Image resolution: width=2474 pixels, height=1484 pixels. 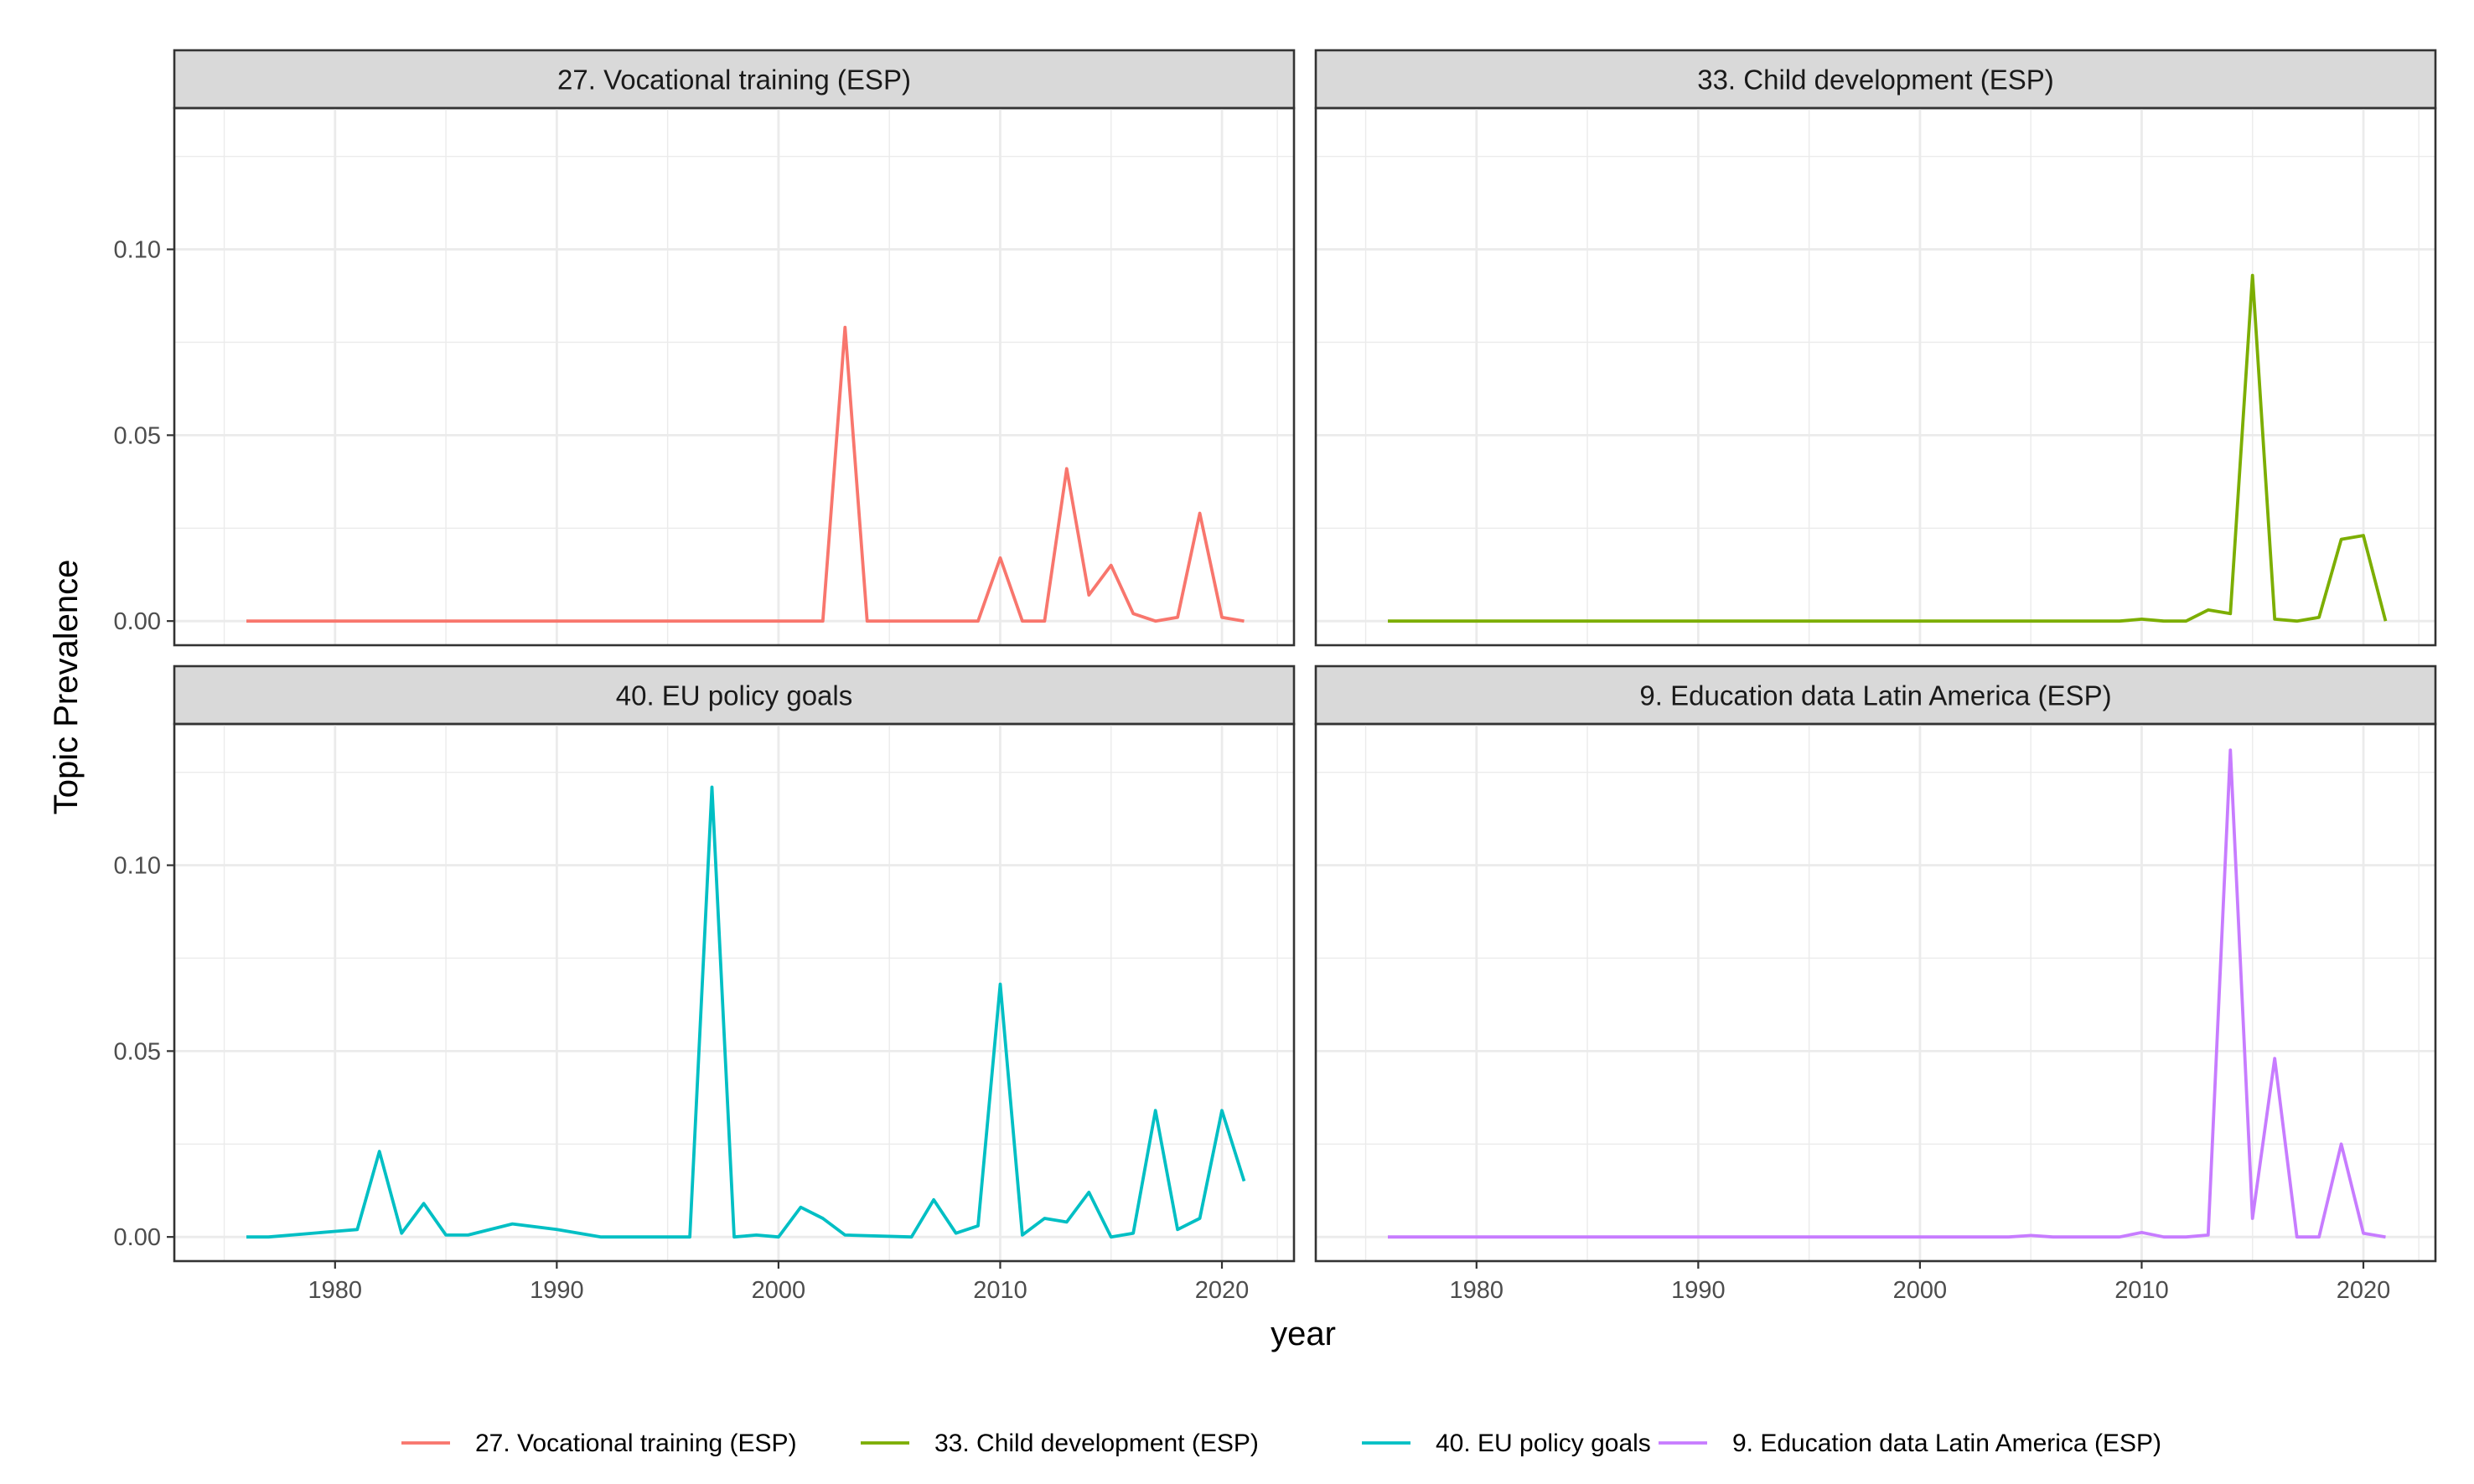 I want to click on y-axis-title: Topic Prevalence, so click(x=66, y=687).